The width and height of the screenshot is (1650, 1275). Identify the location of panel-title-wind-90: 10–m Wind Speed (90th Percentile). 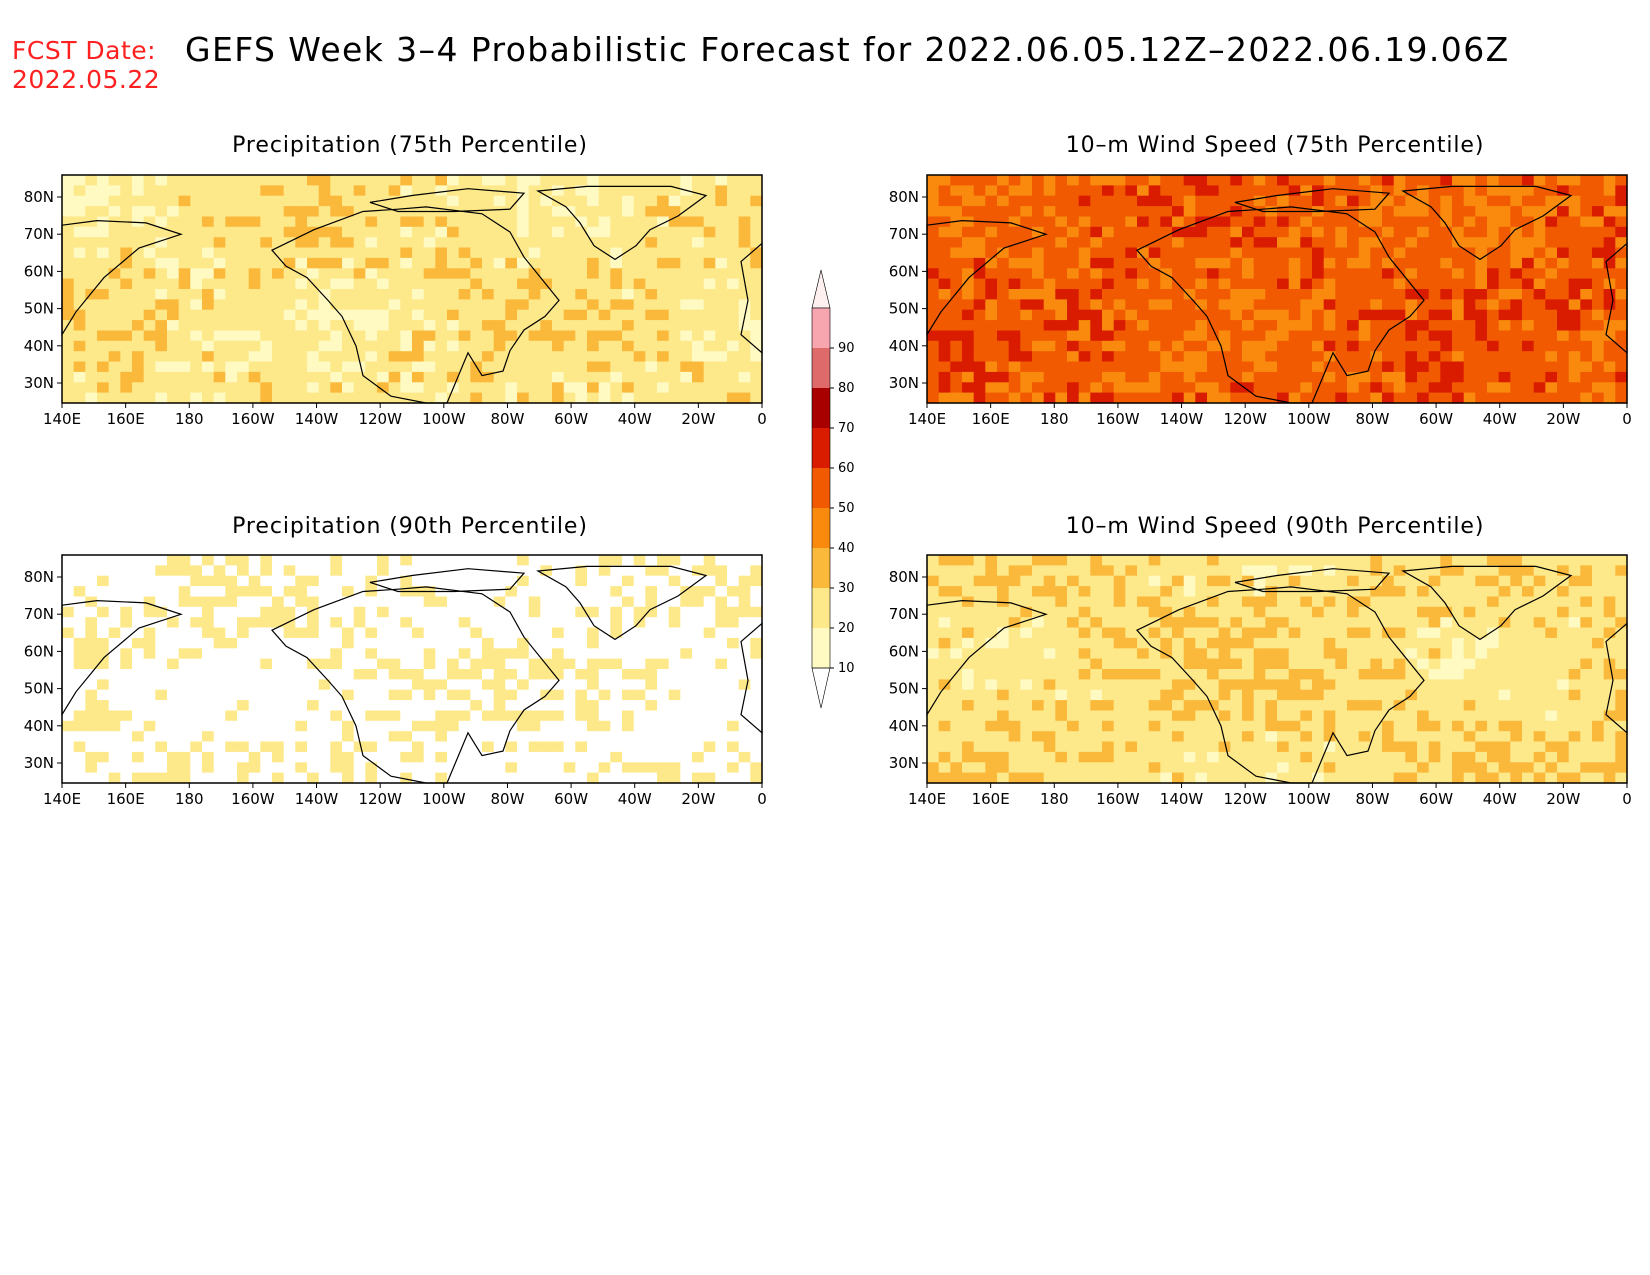
(1275, 526).